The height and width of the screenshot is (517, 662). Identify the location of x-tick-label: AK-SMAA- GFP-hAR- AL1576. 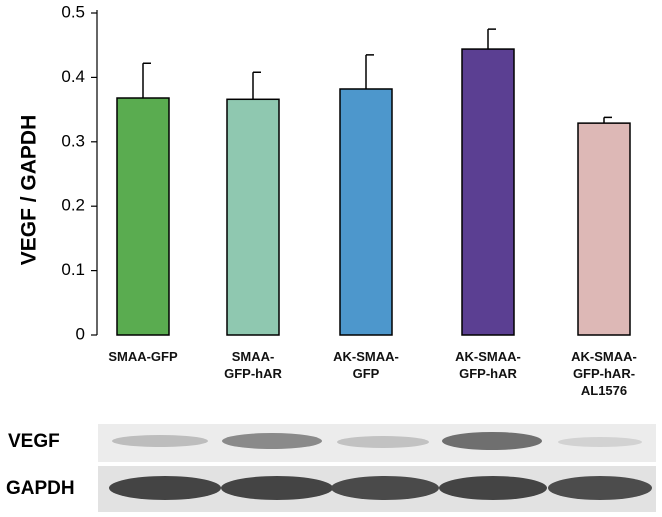
(604, 373).